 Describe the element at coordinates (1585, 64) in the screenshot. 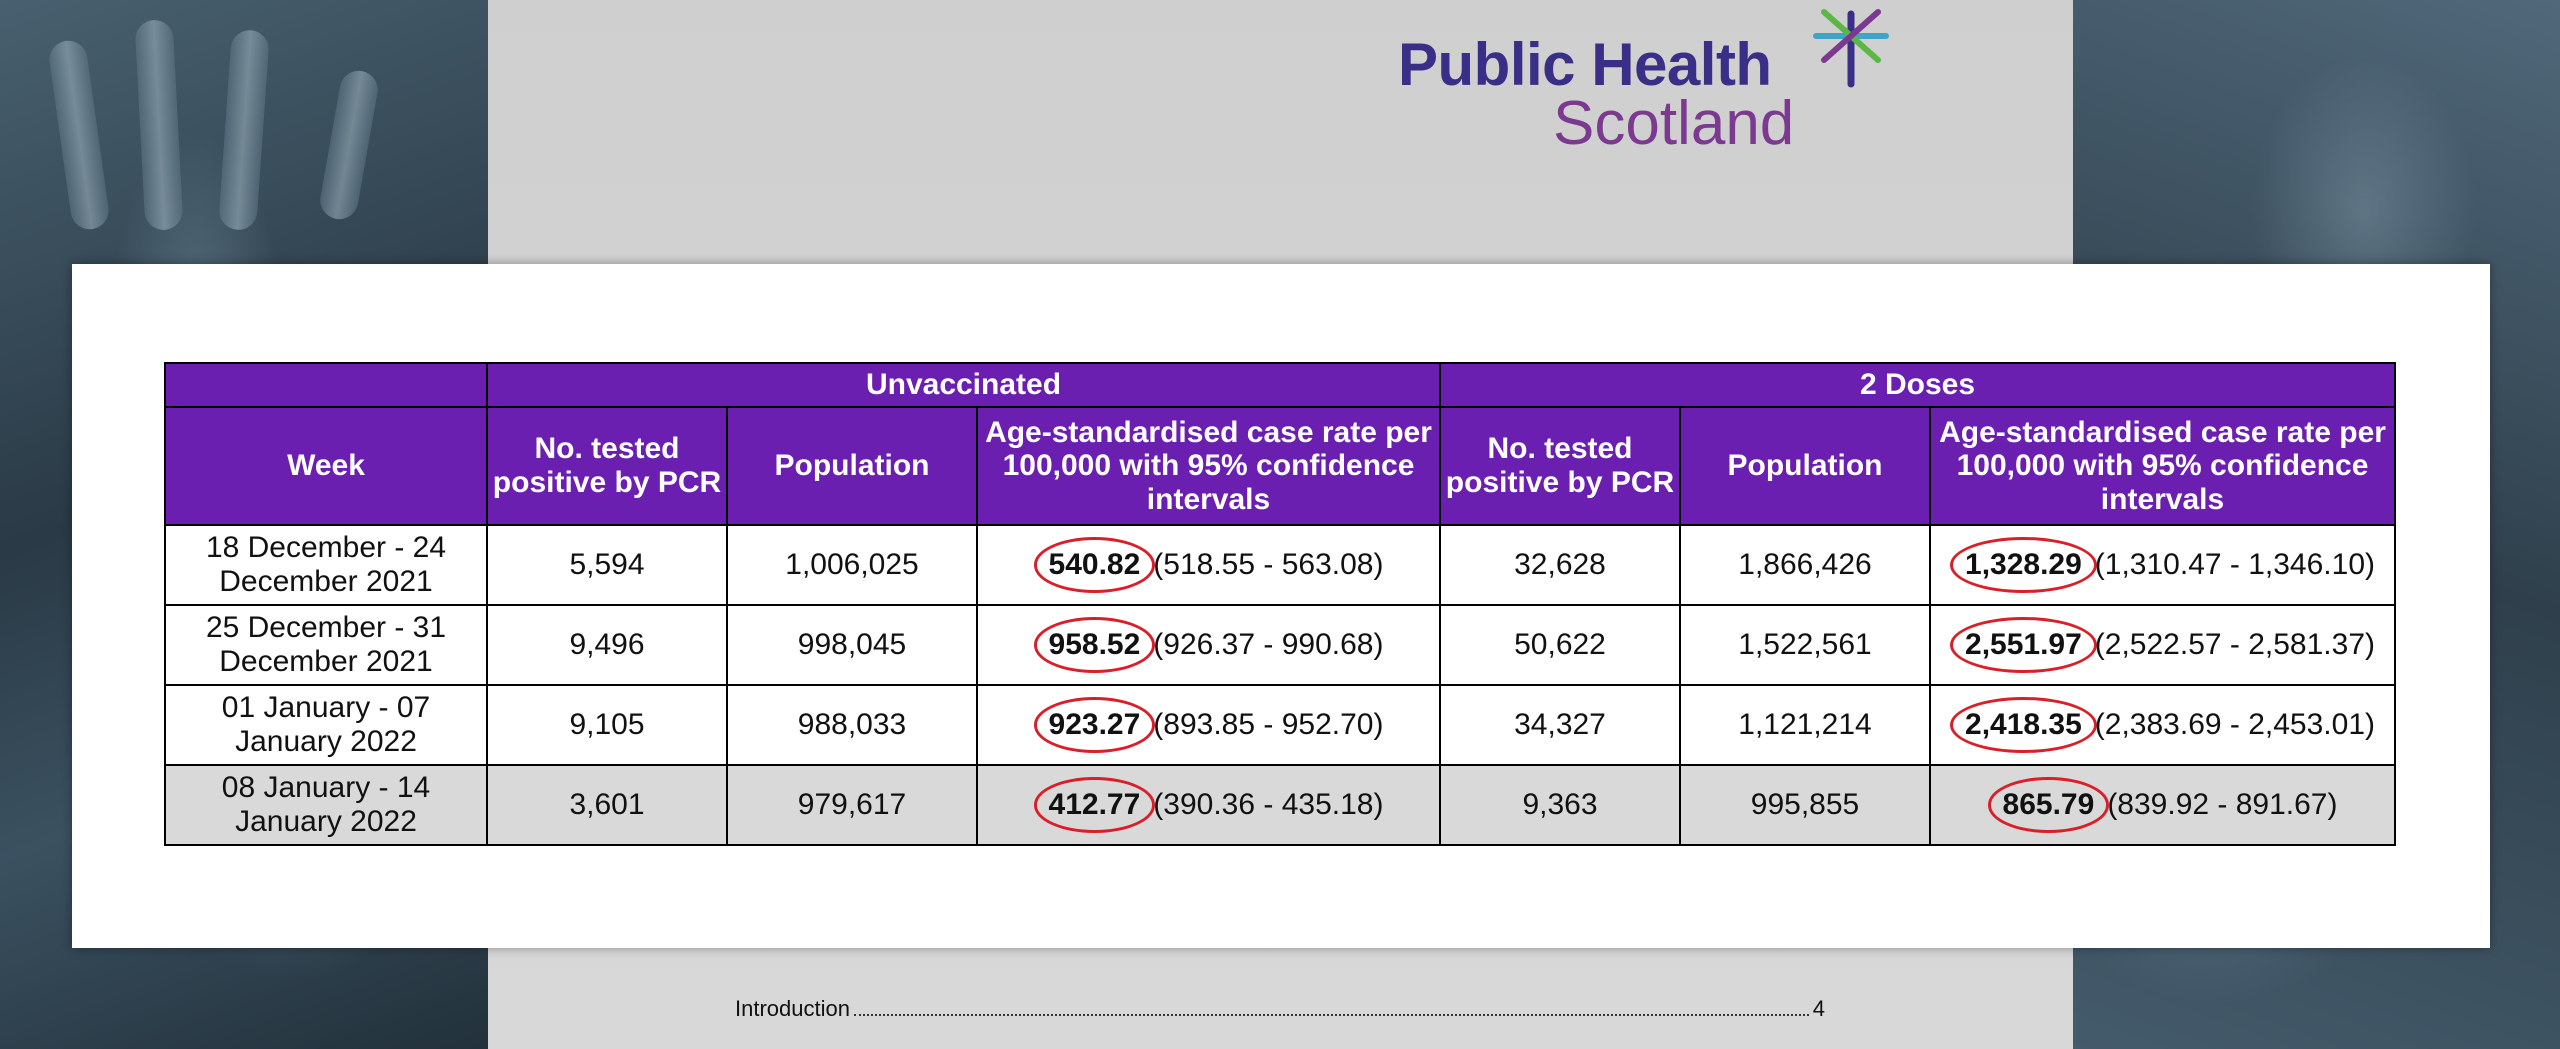

I see `logo-text-line1: Public Health` at that location.